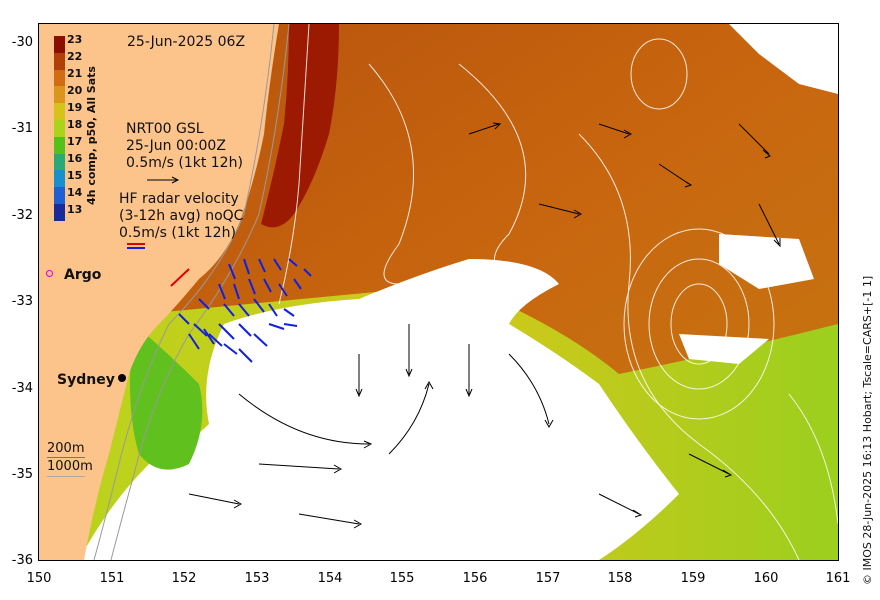 This screenshot has width=880, height=600. I want to click on colorbar-tick: 17, so click(75, 141).